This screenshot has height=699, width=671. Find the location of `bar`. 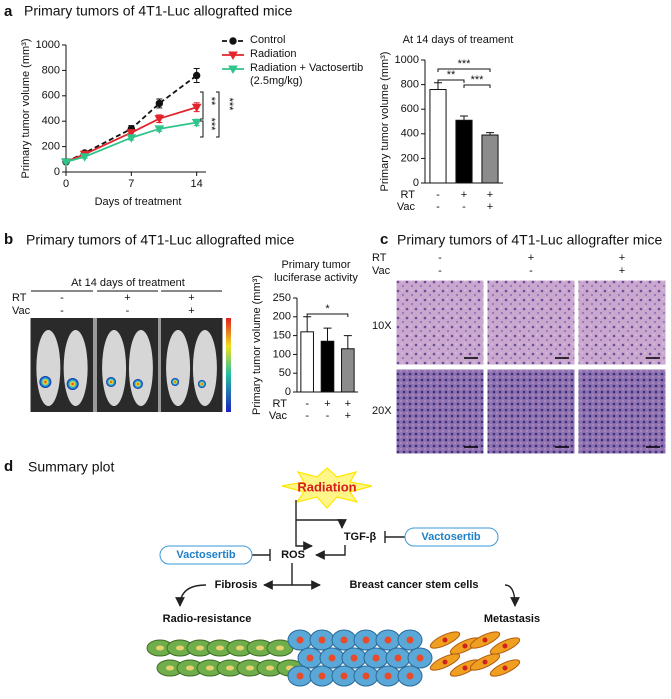

bar is located at coordinates (464, 151).